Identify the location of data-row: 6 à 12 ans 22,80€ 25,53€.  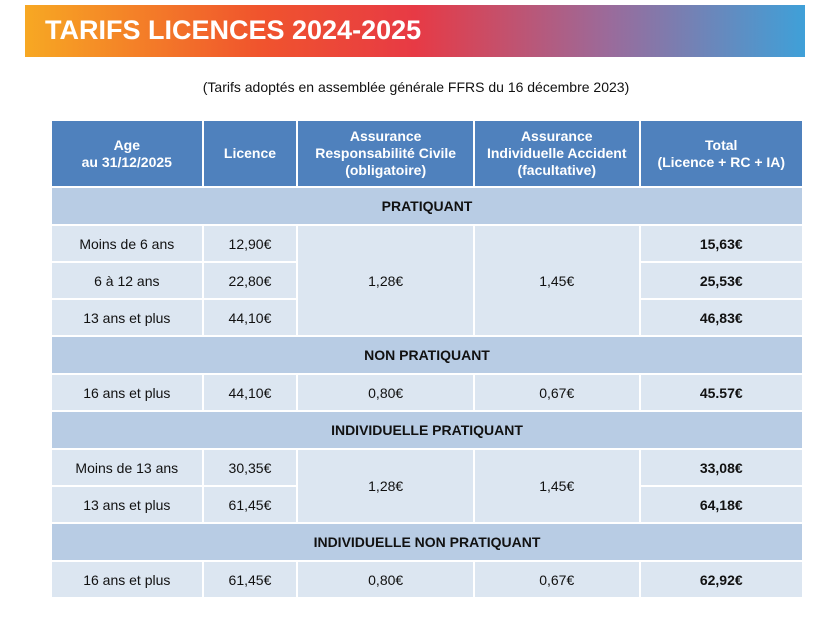
(427, 280).